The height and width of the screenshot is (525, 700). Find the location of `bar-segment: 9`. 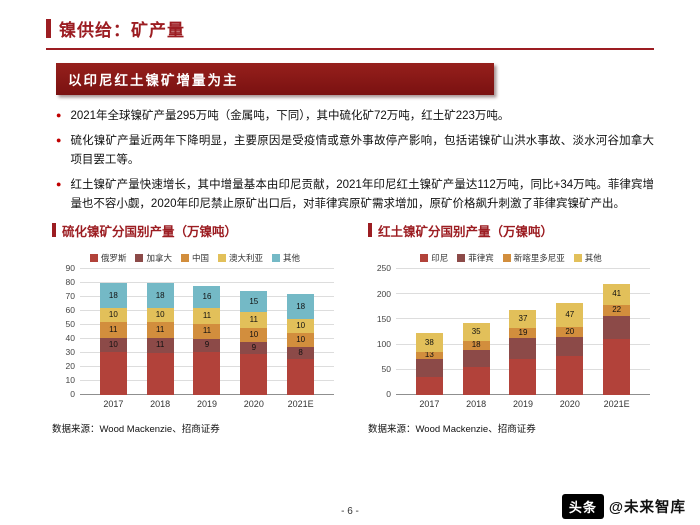

bar-segment: 9 is located at coordinates (254, 348).